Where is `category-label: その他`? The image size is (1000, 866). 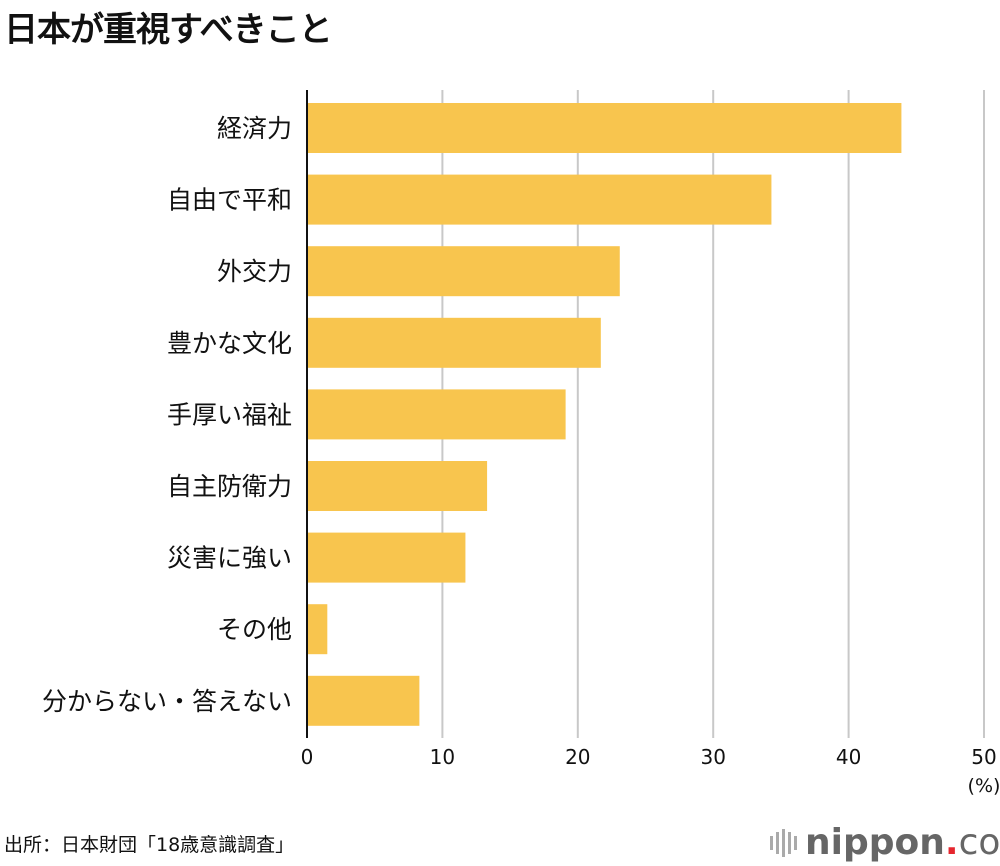
category-label: その他 is located at coordinates (254, 629).